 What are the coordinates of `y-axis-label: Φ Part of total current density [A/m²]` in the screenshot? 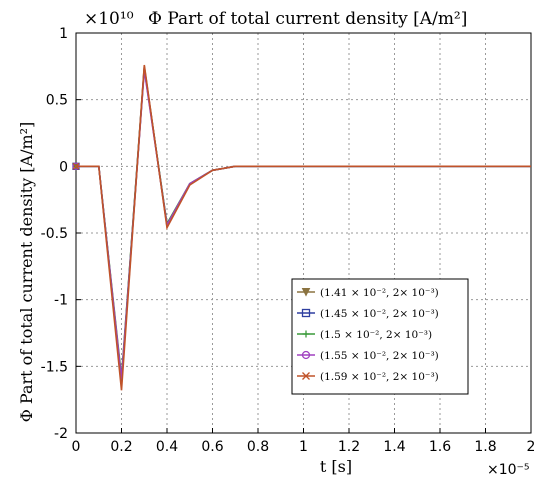 It's located at (26, 272).